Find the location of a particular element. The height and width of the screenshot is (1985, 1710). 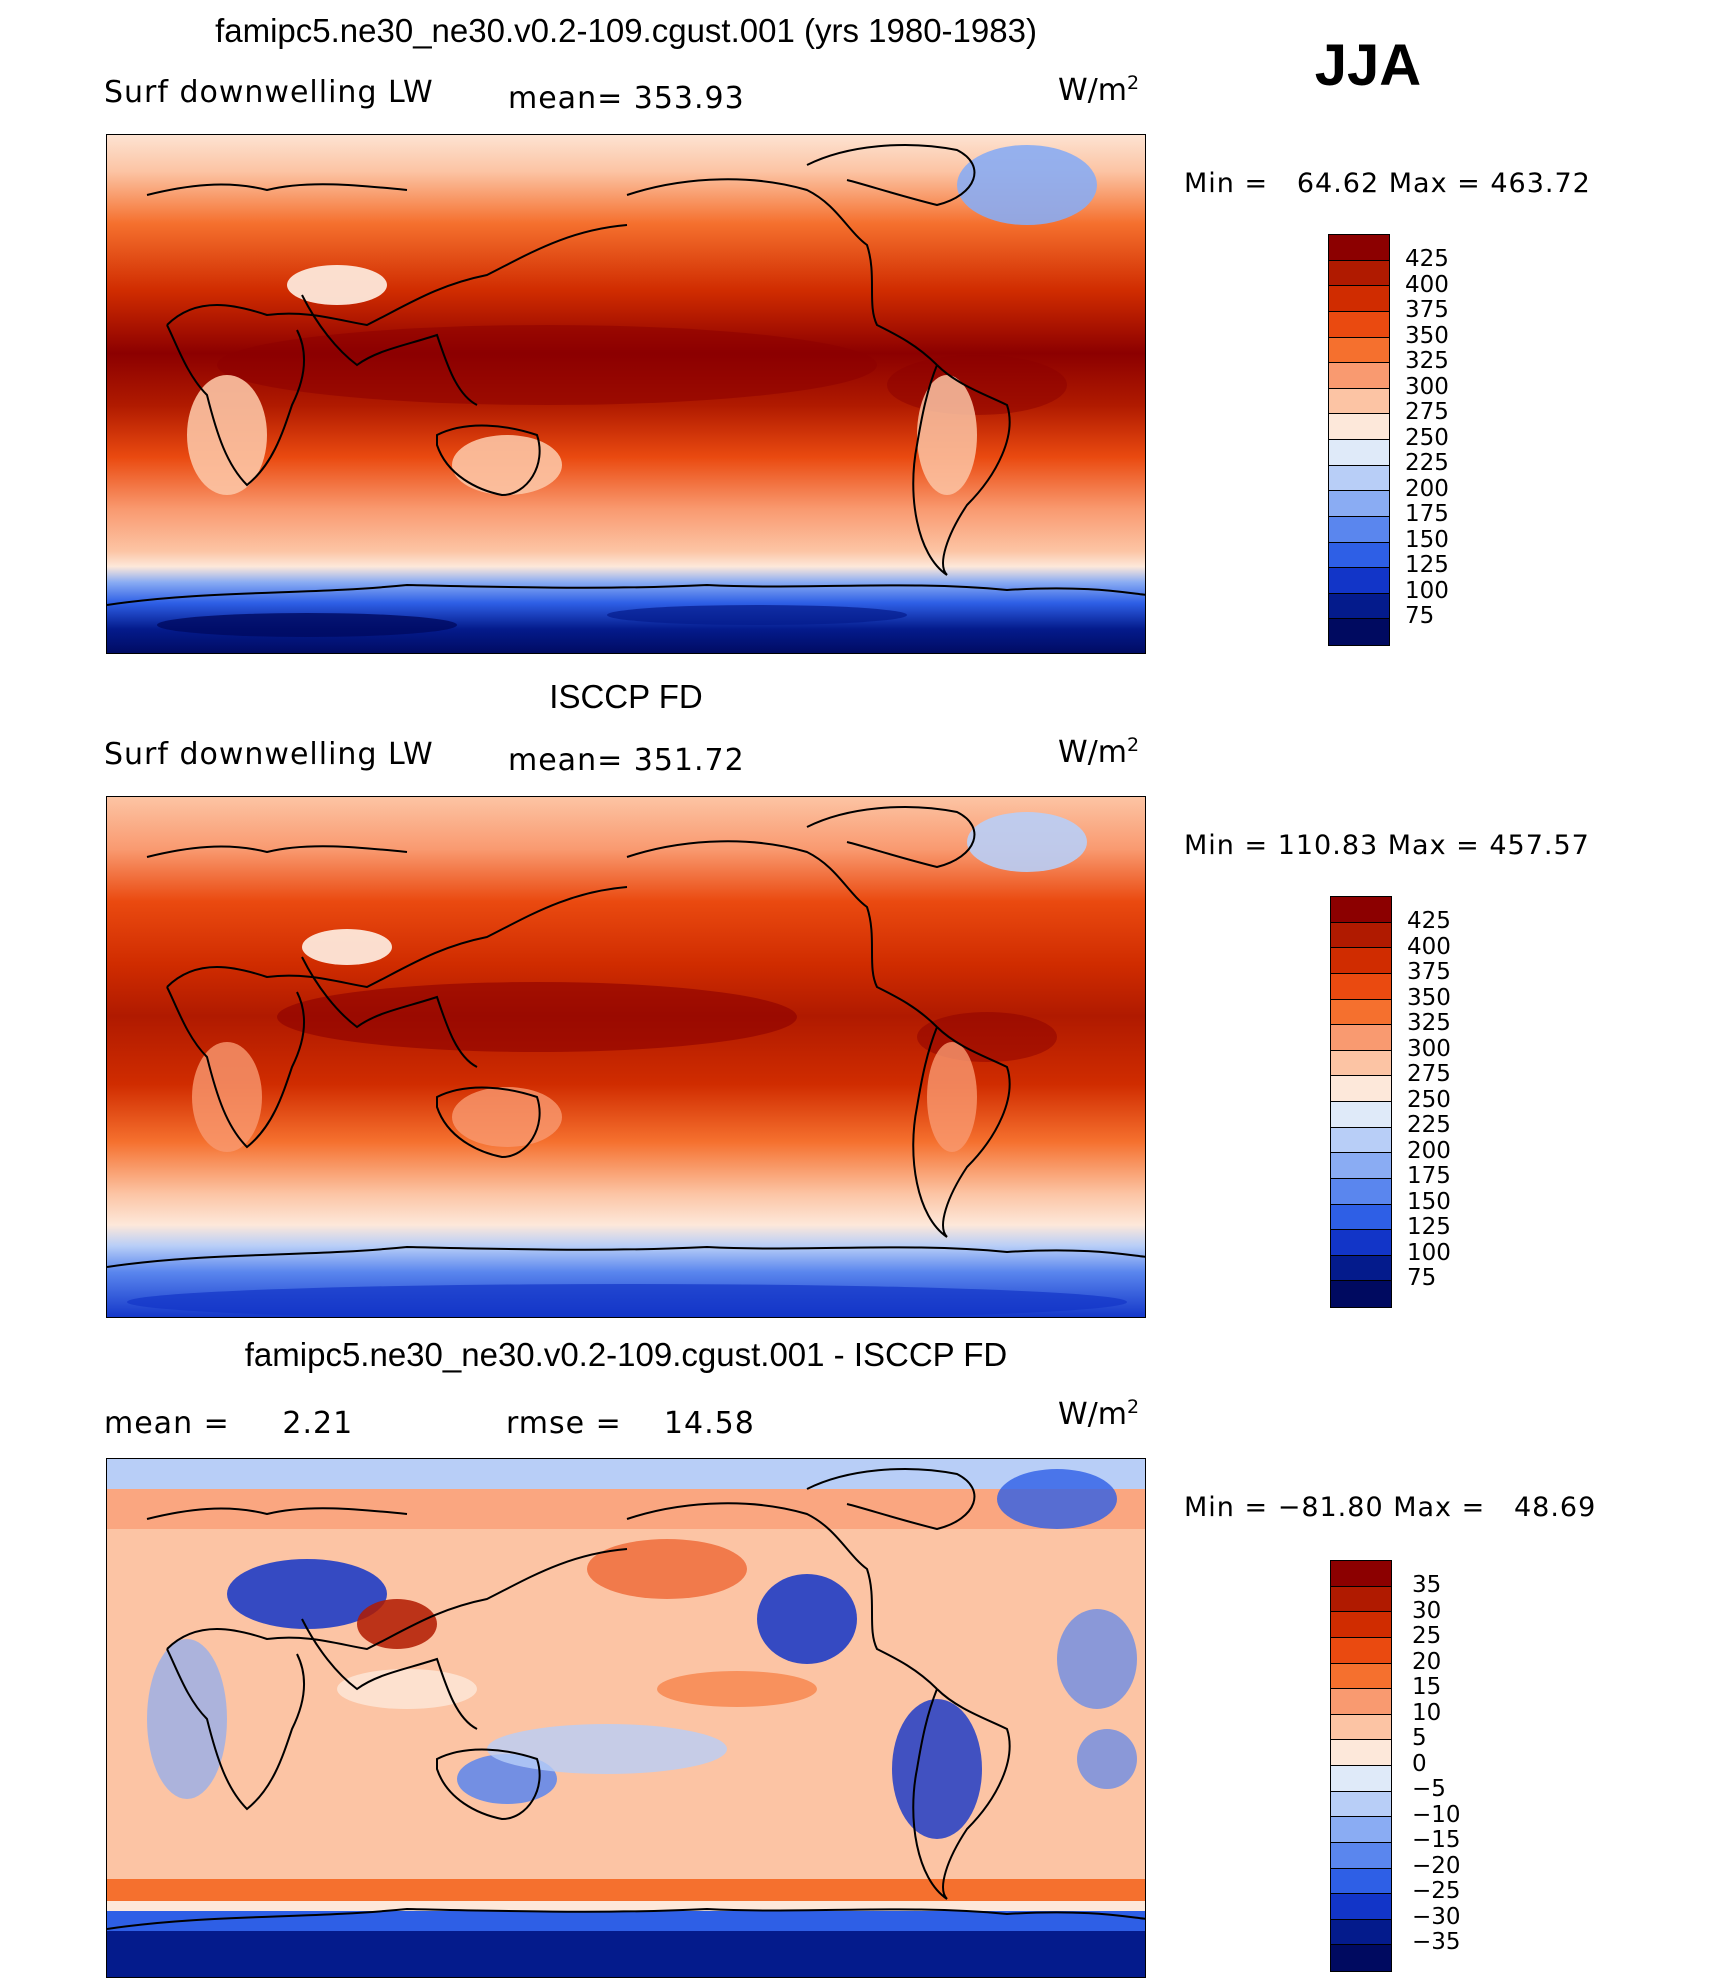

colorbar-tick-label: −35 is located at coordinates (1436, 1942).